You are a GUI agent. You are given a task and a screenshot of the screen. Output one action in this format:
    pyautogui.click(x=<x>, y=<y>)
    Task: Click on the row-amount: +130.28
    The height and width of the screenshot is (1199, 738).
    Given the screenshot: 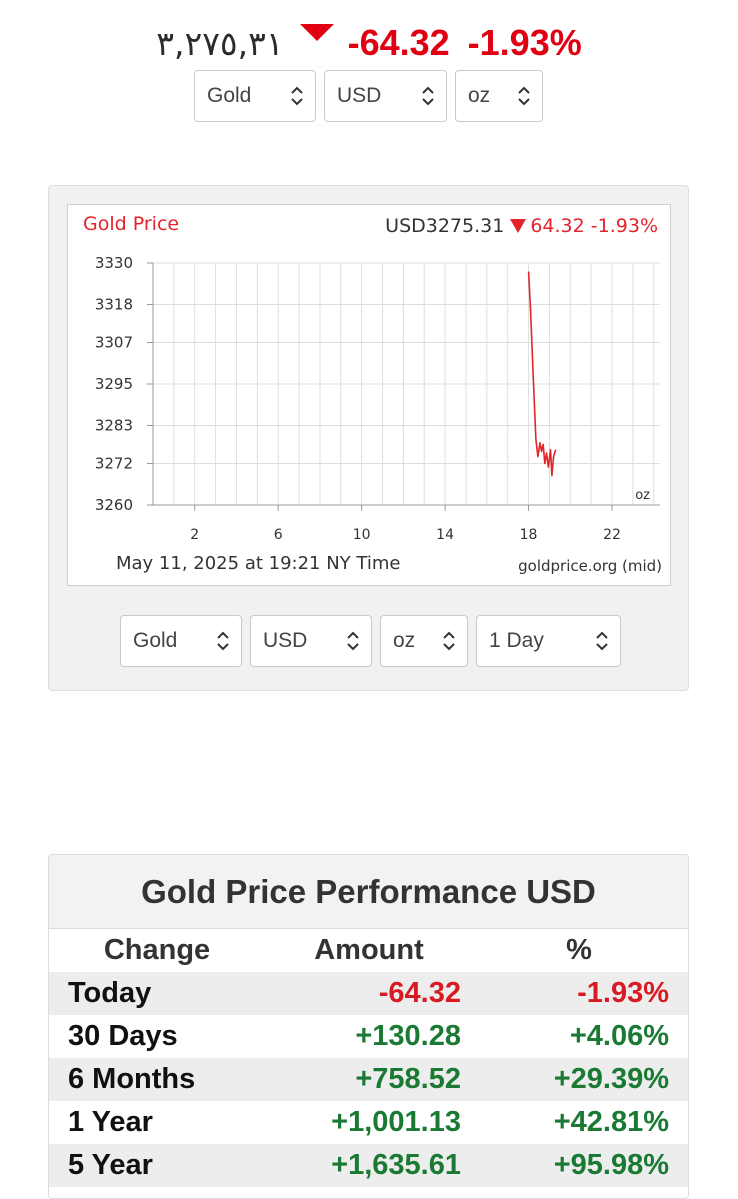 What is the action you would take?
    pyautogui.click(x=408, y=1036)
    